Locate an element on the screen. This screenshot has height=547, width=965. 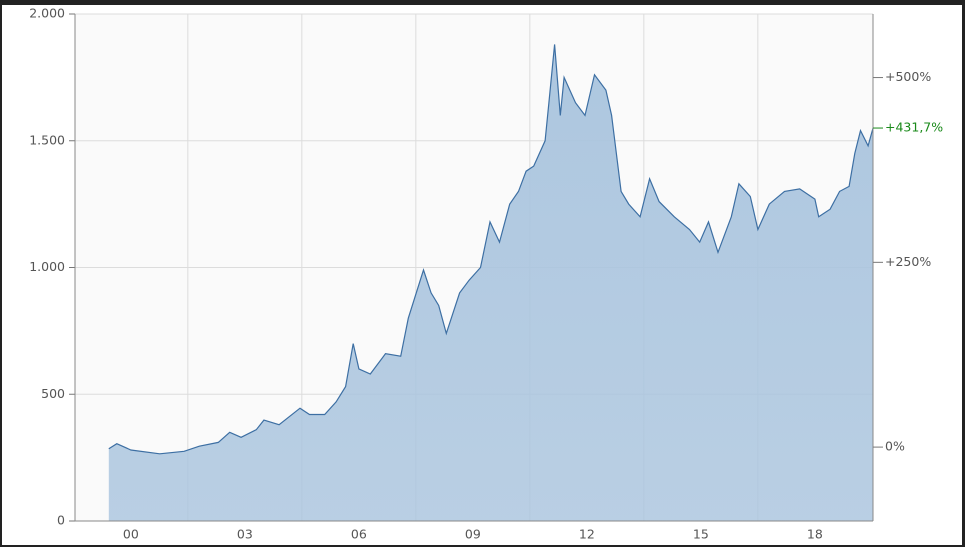
y-tick-label: 1.000 is located at coordinates (47, 266).